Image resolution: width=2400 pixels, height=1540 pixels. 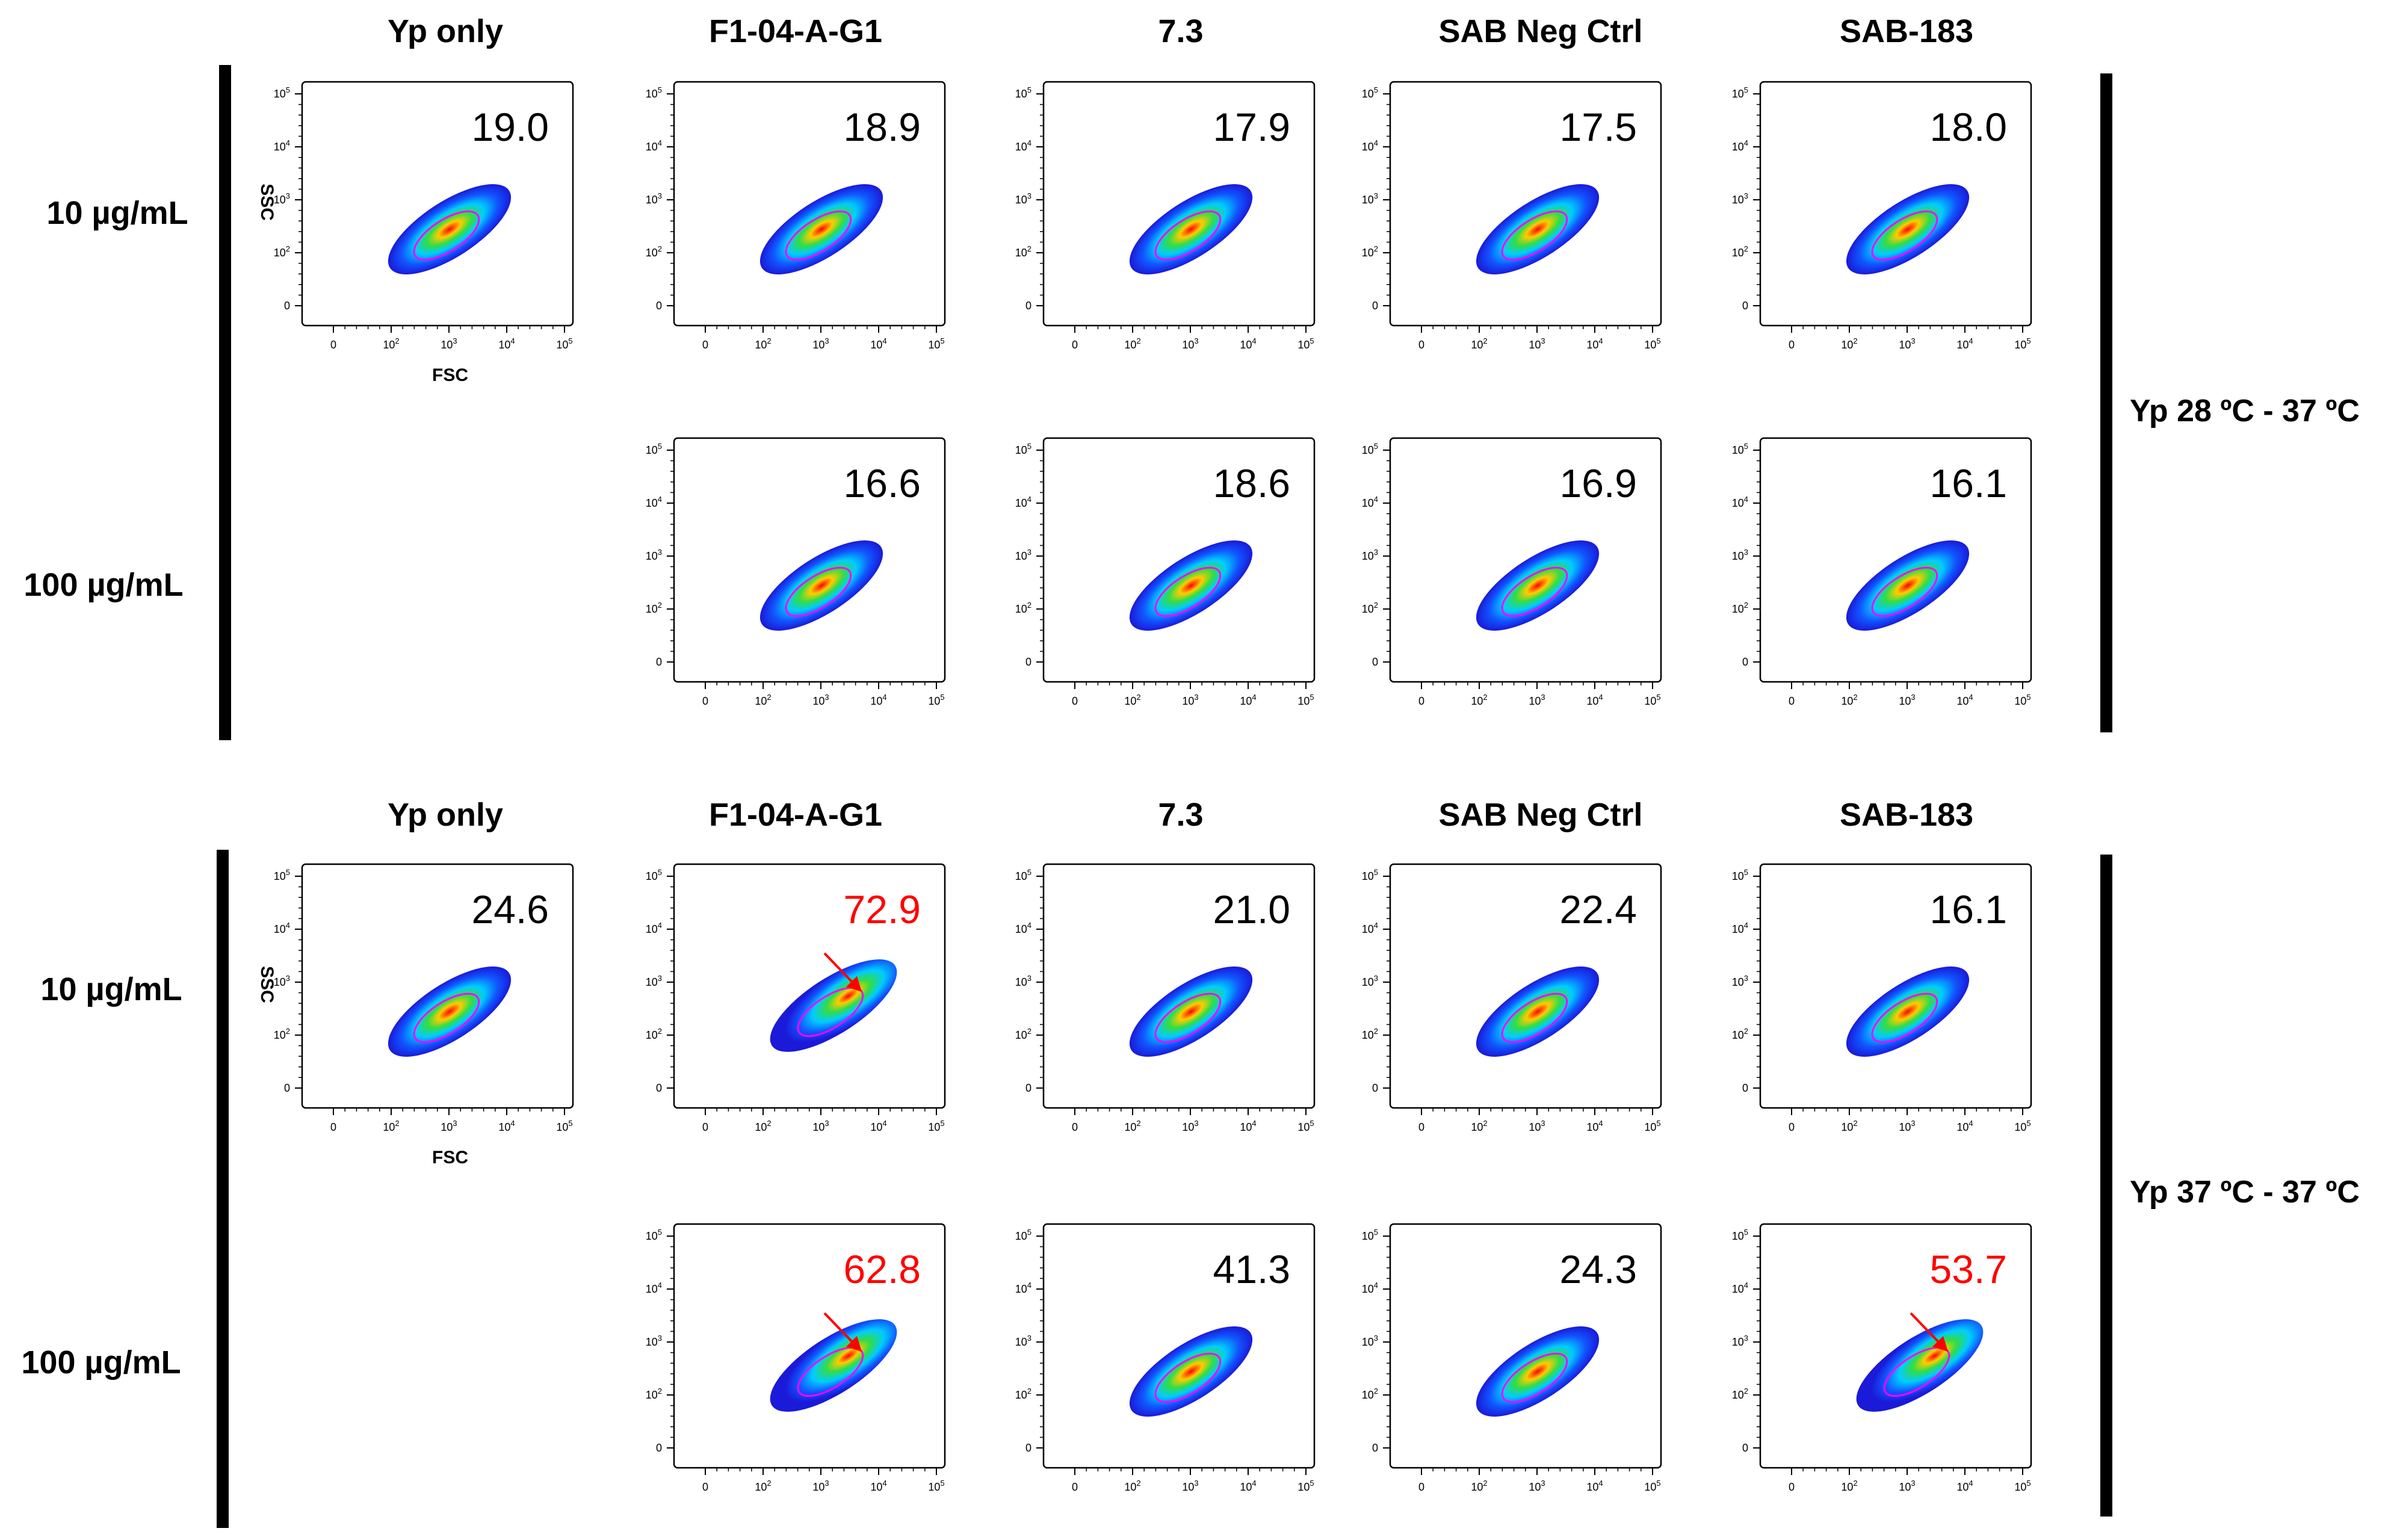 What do you see at coordinates (2106, 1186) in the screenshot?
I see `group2-right-bar` at bounding box center [2106, 1186].